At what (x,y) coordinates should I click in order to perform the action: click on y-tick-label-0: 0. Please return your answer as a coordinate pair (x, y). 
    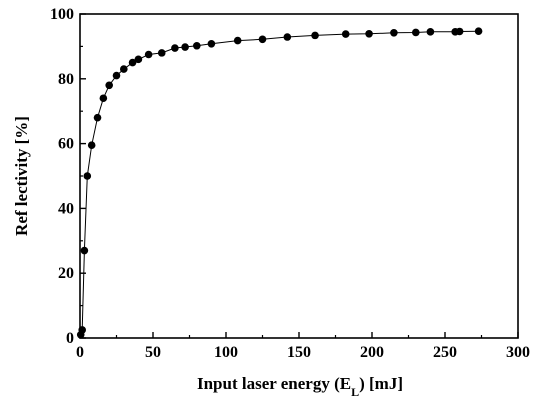
    Looking at the image, I should click on (70, 338).